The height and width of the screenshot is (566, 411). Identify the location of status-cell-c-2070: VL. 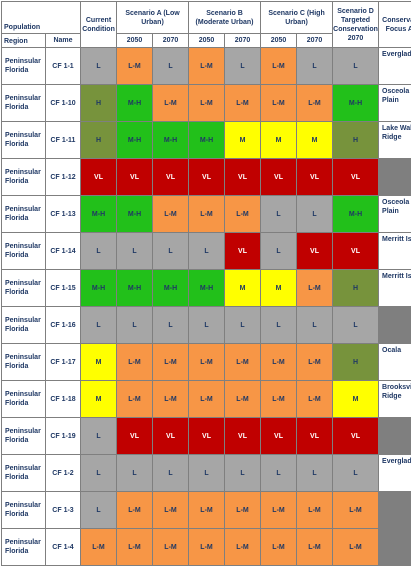
(315, 251).